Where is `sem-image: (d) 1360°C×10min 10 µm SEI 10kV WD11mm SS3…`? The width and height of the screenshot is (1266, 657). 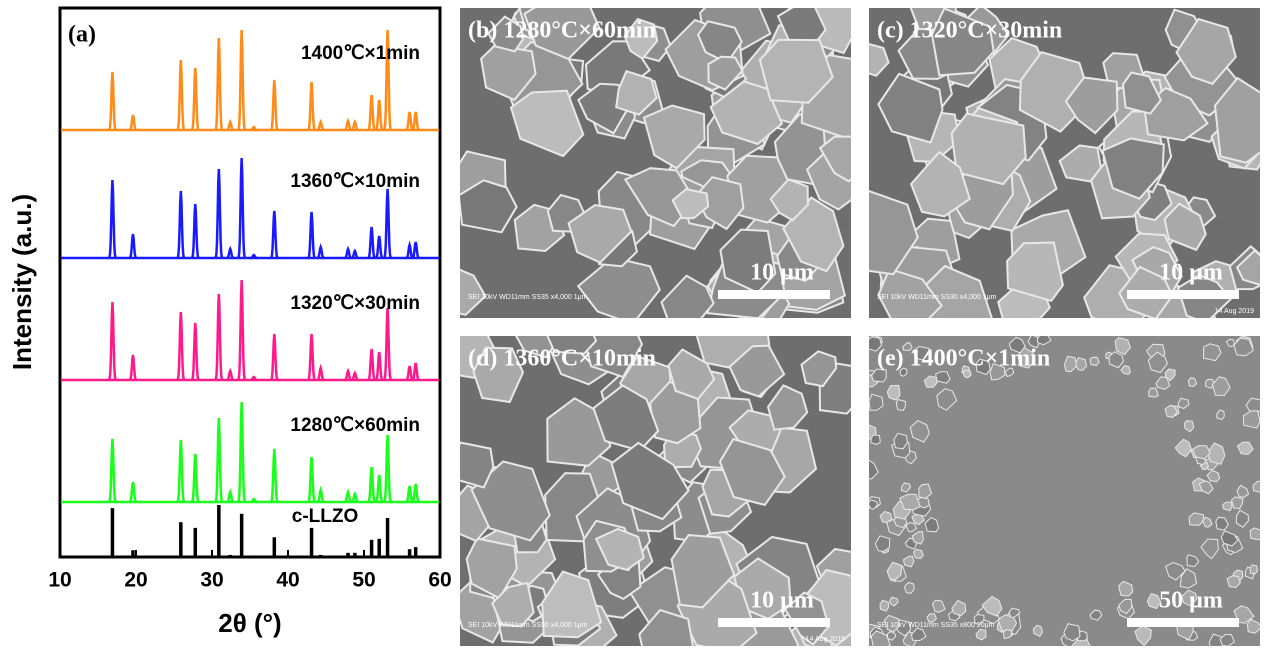
sem-image: (d) 1360°C×10min 10 µm SEI 10kV WD11mm SS3… is located at coordinates (655, 491).